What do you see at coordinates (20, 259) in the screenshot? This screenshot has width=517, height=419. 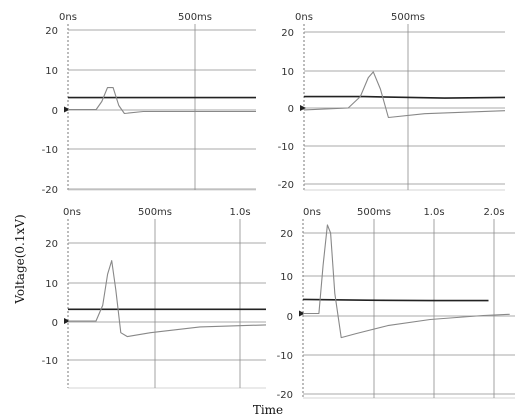 I see `y-axis-label: Voltage(0.1xV)` at bounding box center [20, 259].